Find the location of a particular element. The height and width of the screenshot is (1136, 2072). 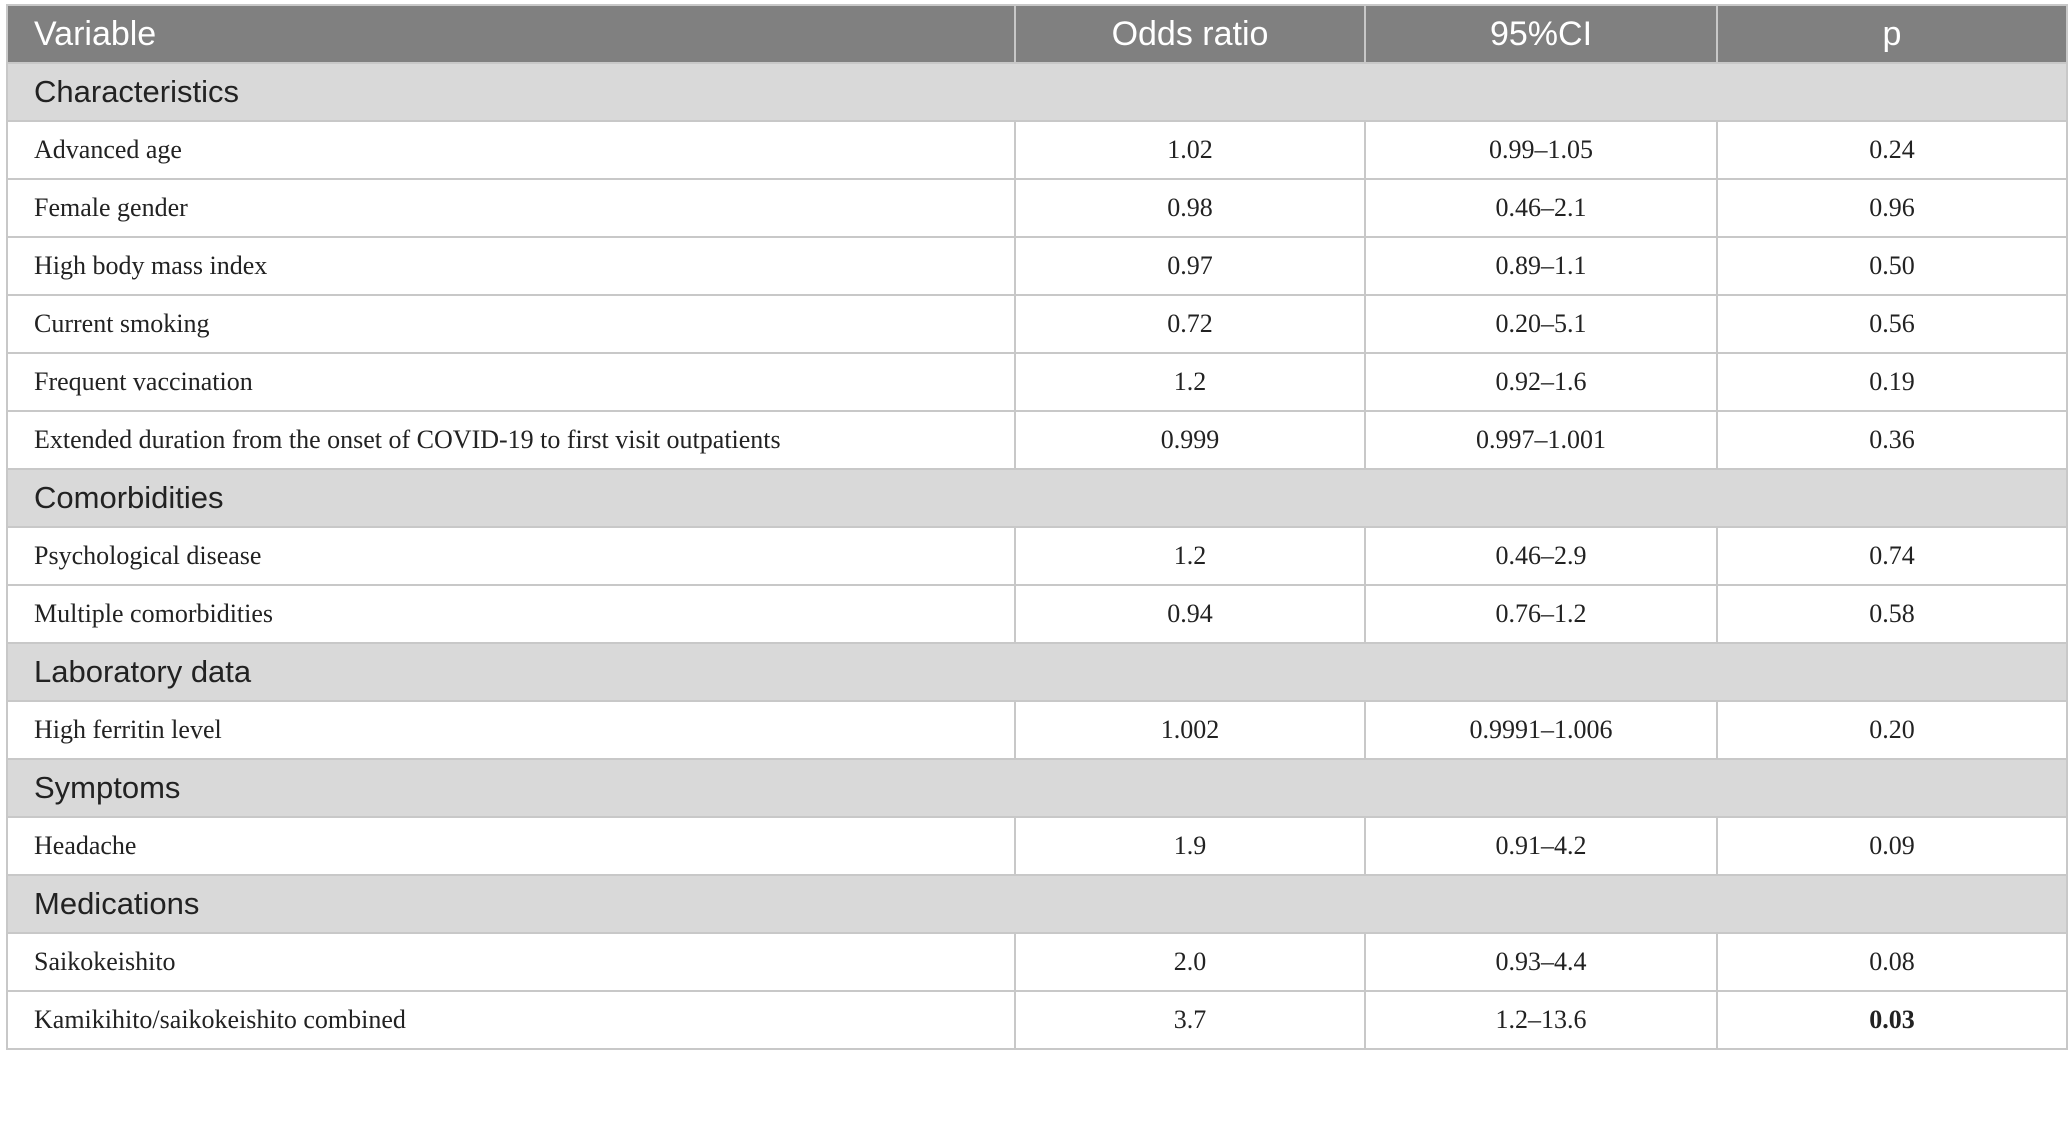

value-cell: 0.99–1.05 is located at coordinates (1541, 150).